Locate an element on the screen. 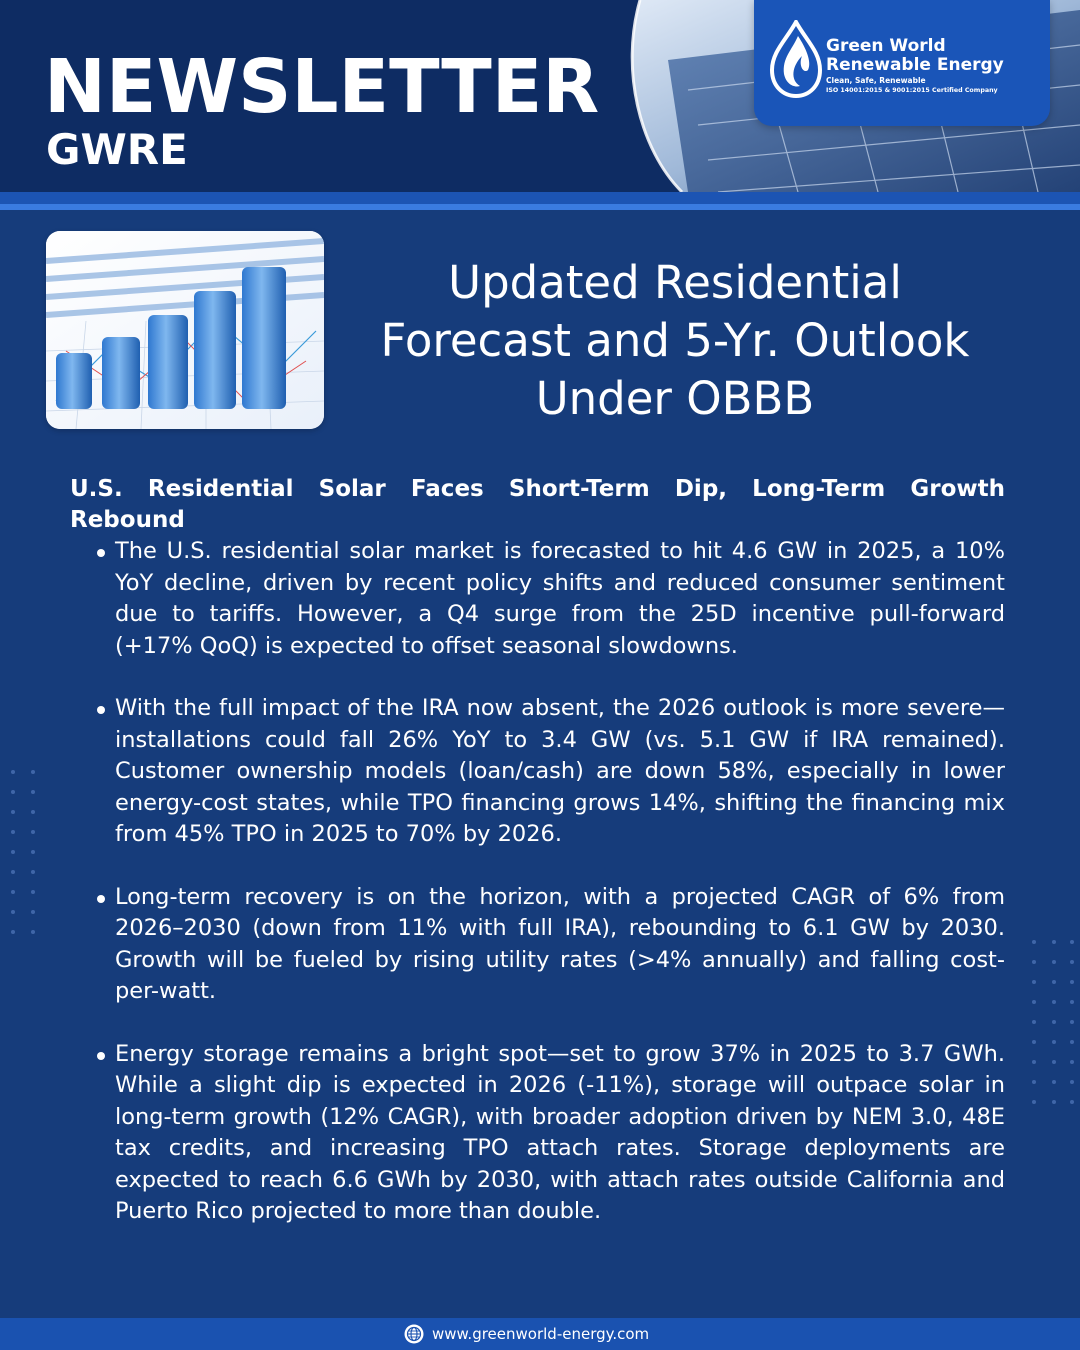 This screenshot has height=1350, width=1080. bar-chart-illustration is located at coordinates (185, 330).